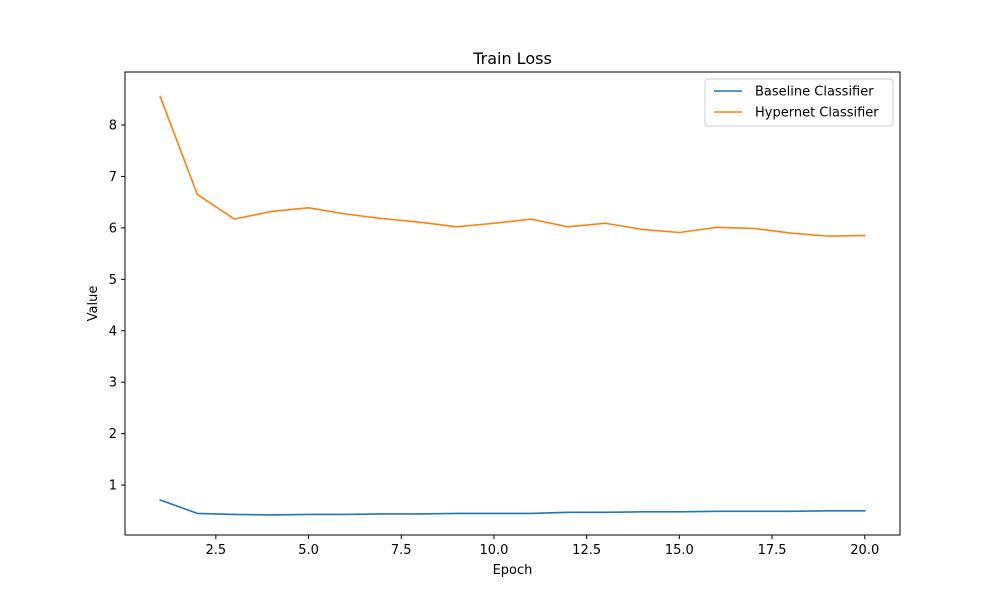  I want to click on legend-box, so click(799, 102).